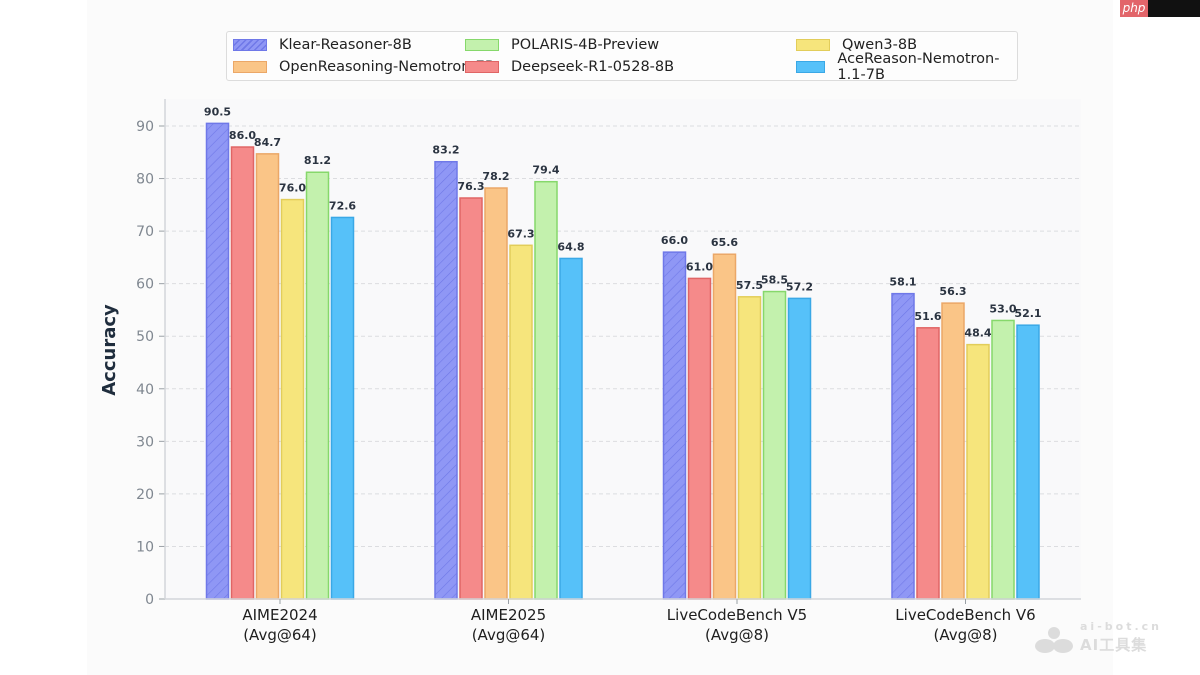  Describe the element at coordinates (470, 186) in the screenshot. I see `data-label: 76.3` at that location.